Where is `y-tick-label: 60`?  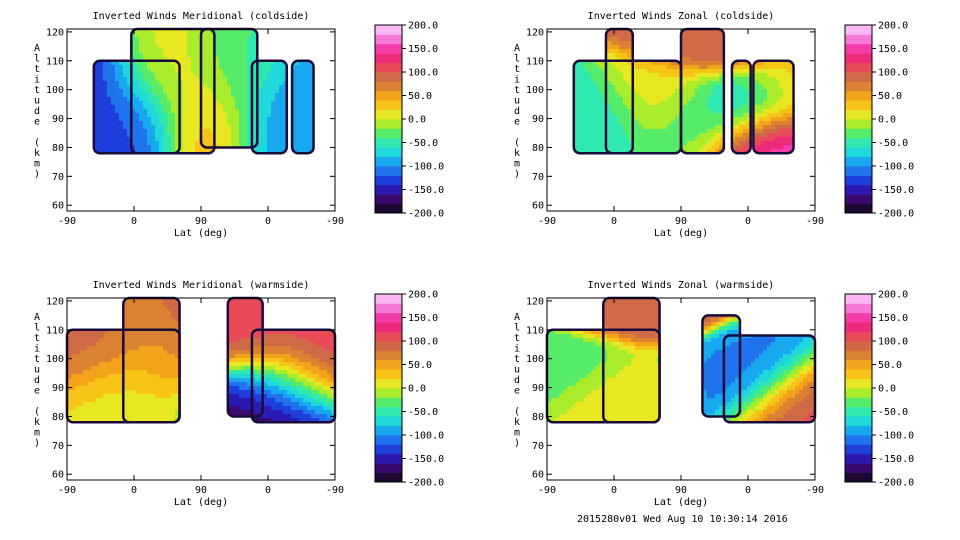 y-tick-label: 60 is located at coordinates (58, 206).